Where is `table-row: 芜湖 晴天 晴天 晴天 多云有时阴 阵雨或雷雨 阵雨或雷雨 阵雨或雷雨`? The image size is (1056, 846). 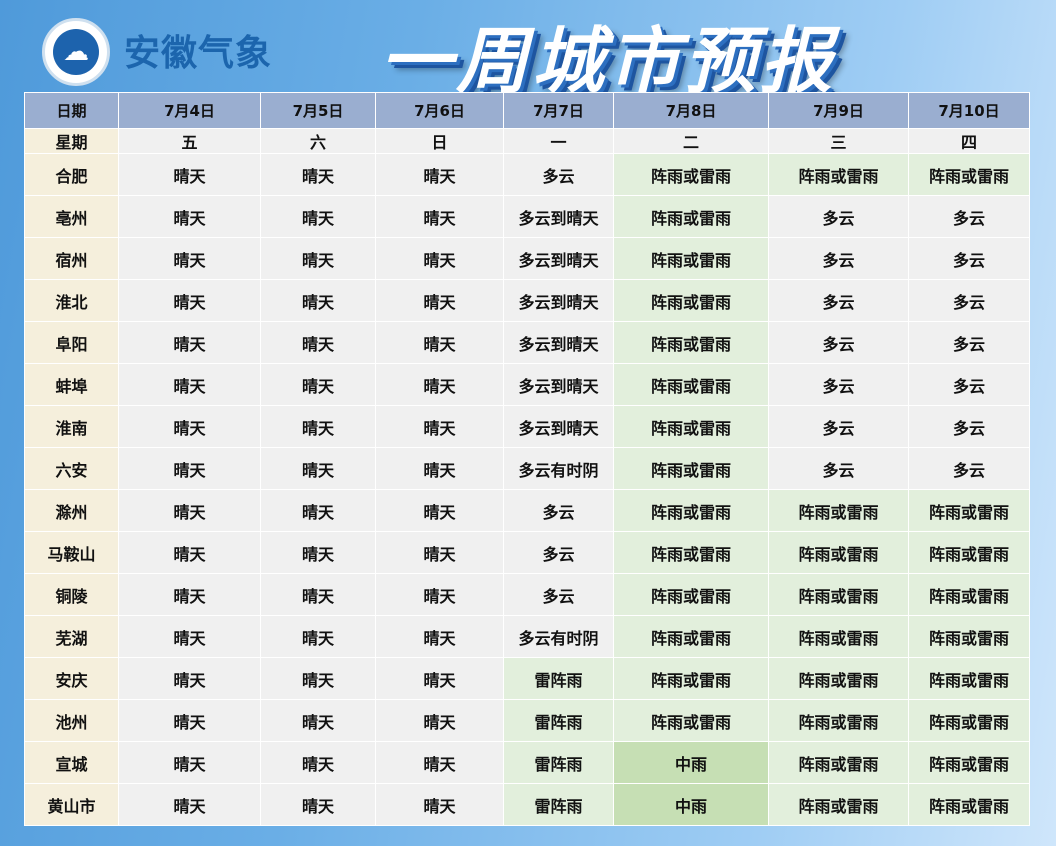
table-row: 芜湖 晴天 晴天 晴天 多云有时阴 阵雨或雷雨 阵雨或雷雨 阵雨或雷雨 is located at coordinates (527, 636).